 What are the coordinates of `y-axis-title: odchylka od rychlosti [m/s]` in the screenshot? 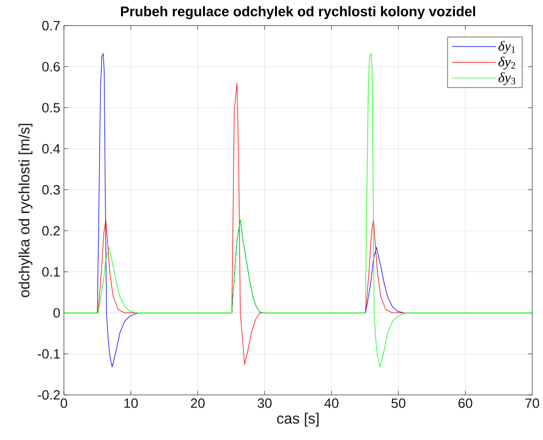 It's located at (25, 210).